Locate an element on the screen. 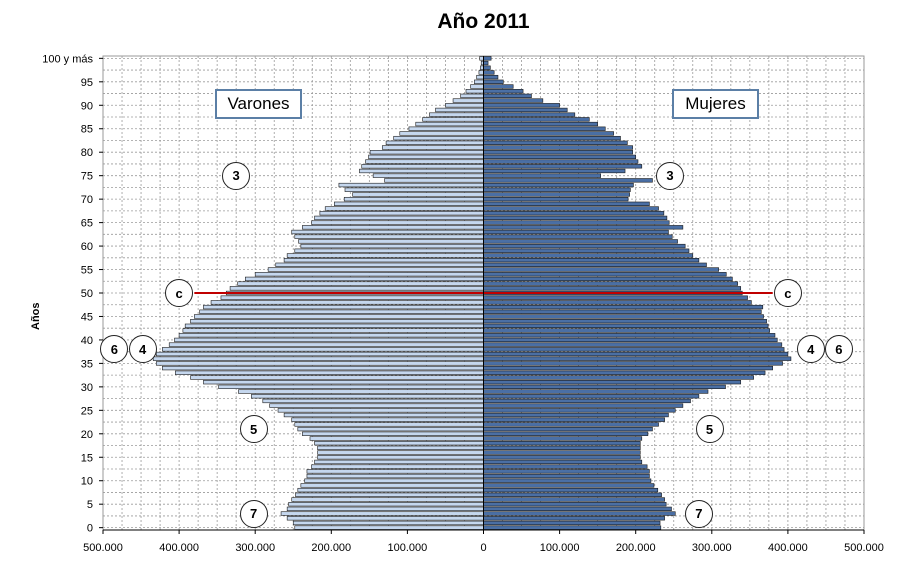 This screenshot has width=907, height=561. legend-varones: Varones is located at coordinates (258, 104).